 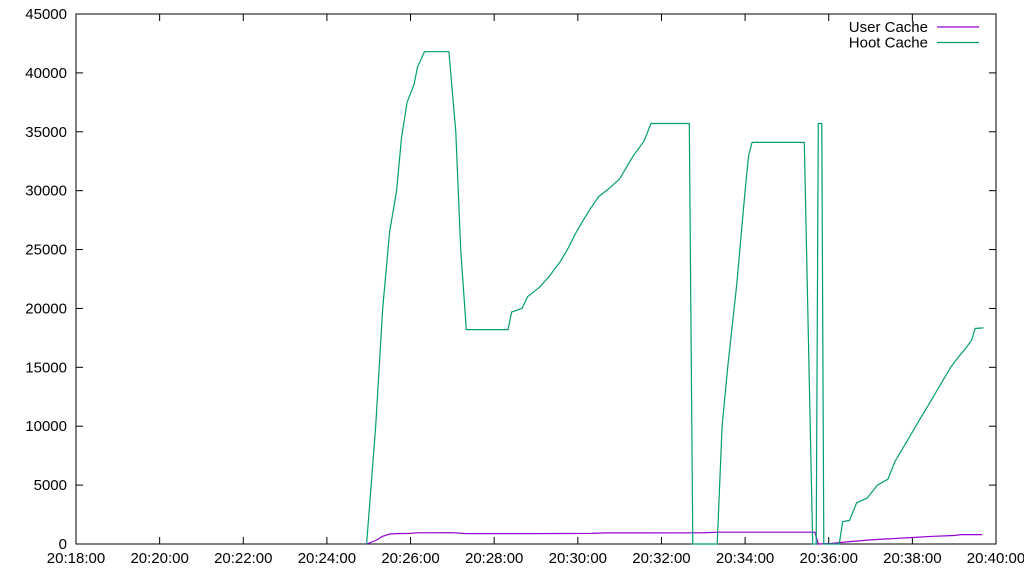 What do you see at coordinates (912, 558) in the screenshot?
I see `x-tick-label: 20:38:00` at bounding box center [912, 558].